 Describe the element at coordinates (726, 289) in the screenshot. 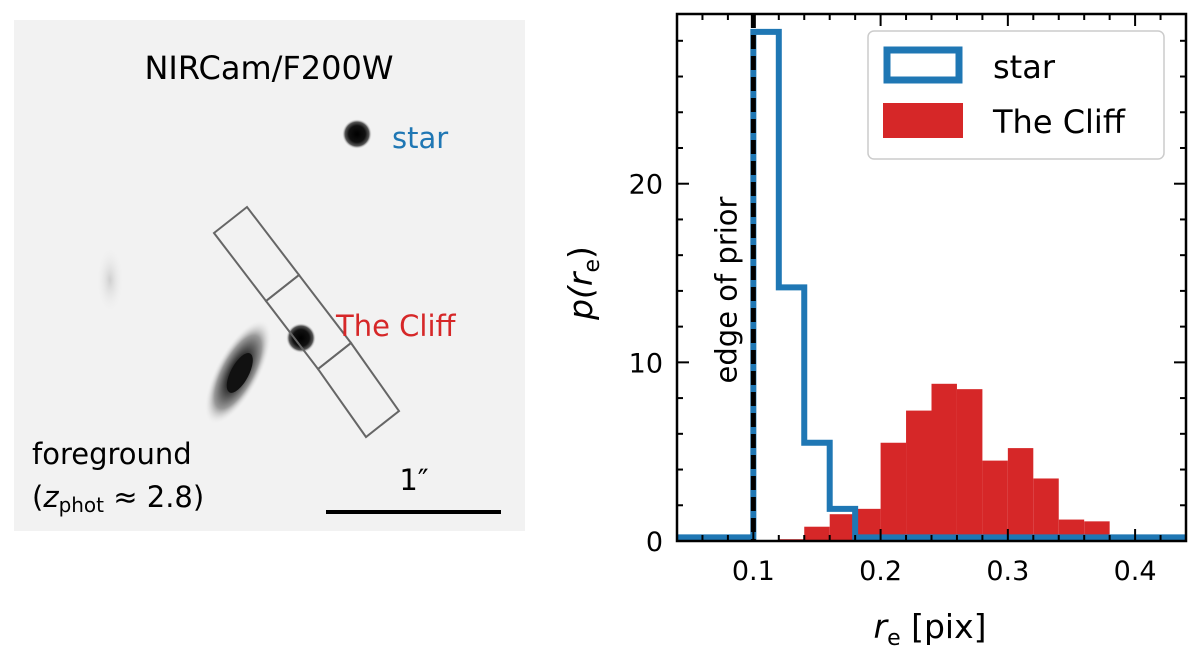

I see `prior-edge-label: edge of prior` at that location.